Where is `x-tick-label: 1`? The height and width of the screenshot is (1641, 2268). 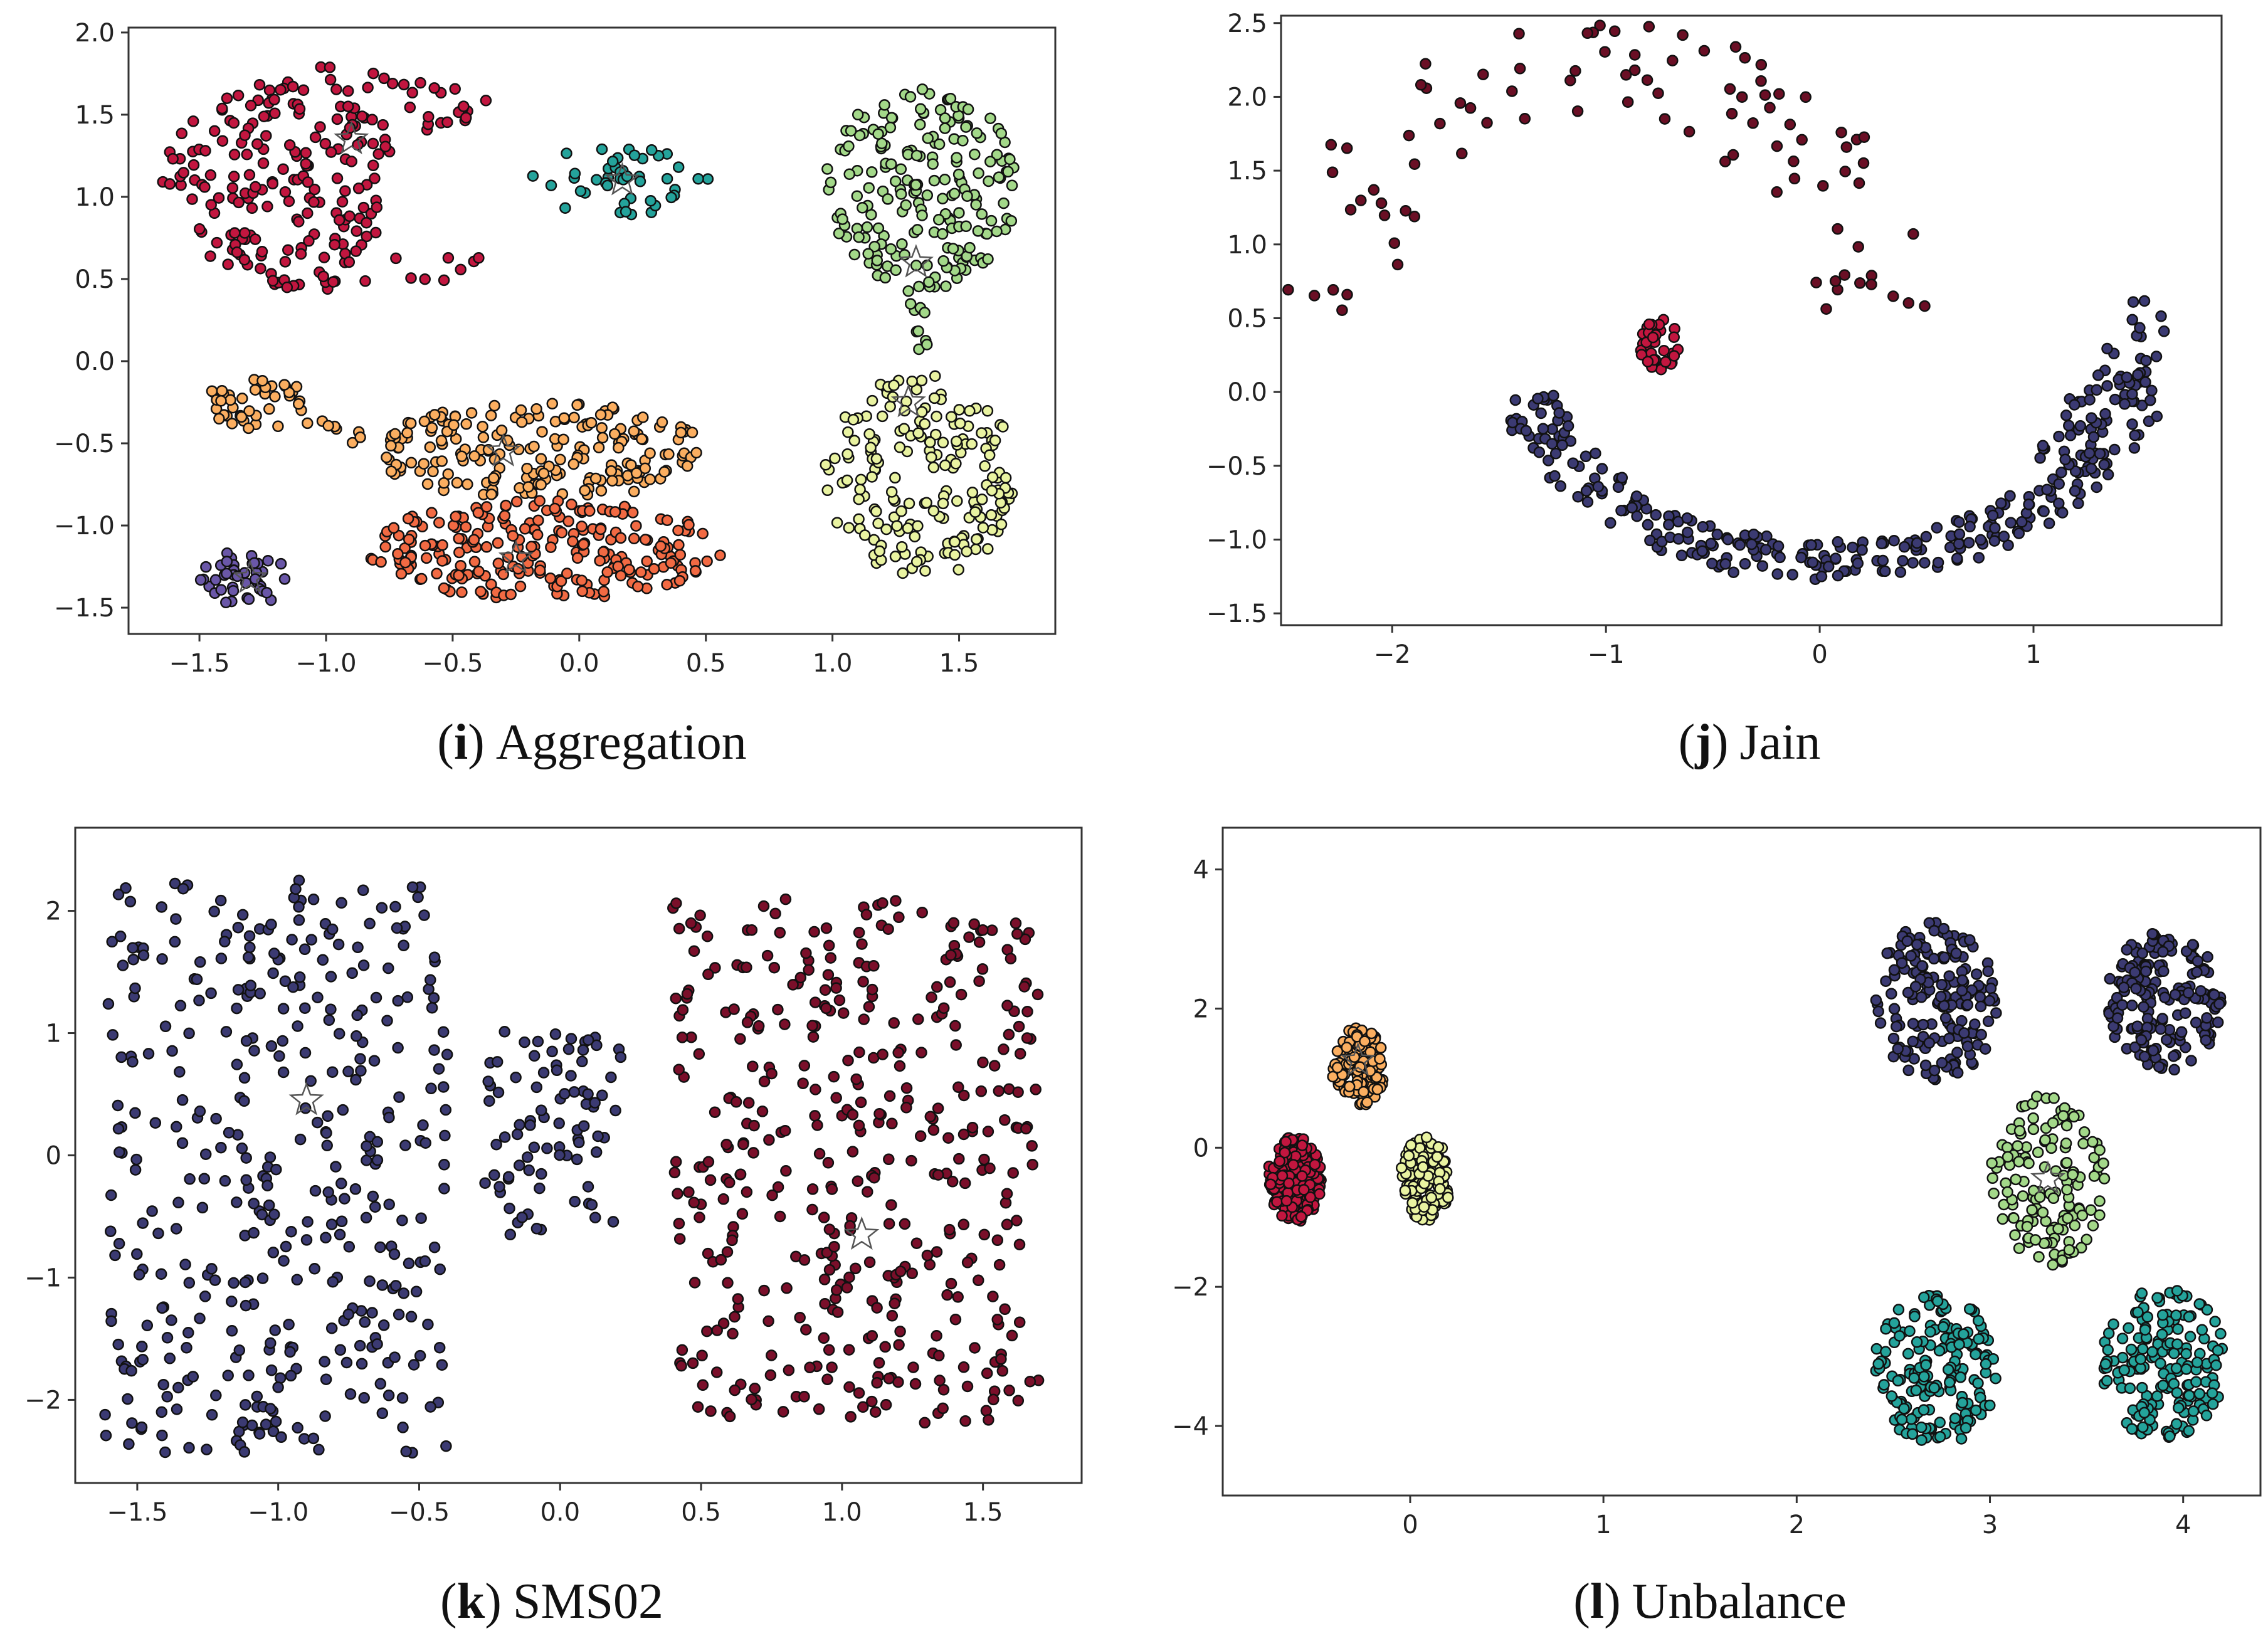
x-tick-label: 1 is located at coordinates (1603, 1525).